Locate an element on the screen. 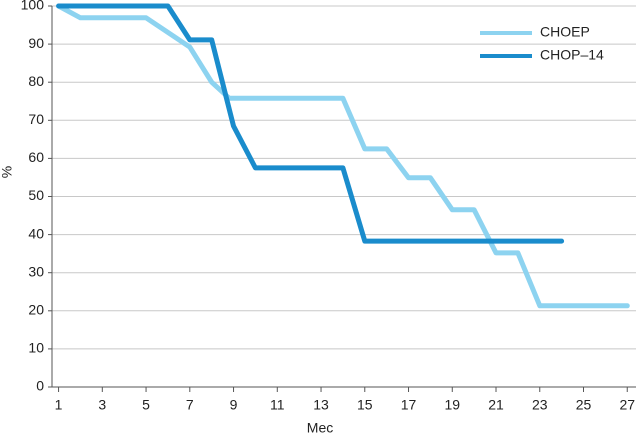 The height and width of the screenshot is (439, 638). x-tick-label: 27 is located at coordinates (627, 405).